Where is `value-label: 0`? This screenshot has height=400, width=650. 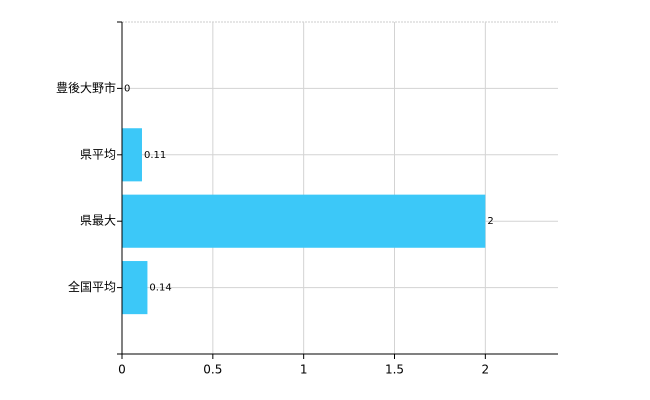 value-label: 0 is located at coordinates (127, 88).